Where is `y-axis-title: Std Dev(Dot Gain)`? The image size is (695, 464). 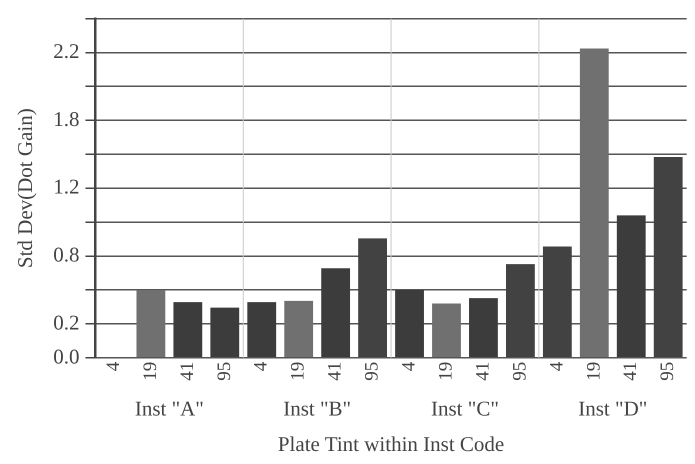 y-axis-title: Std Dev(Dot Gain) is located at coordinates (25, 188).